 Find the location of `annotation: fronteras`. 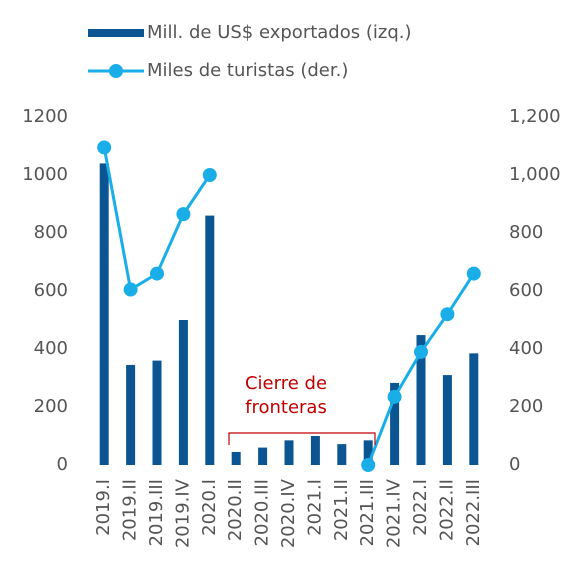

annotation: fronteras is located at coordinates (286, 407).